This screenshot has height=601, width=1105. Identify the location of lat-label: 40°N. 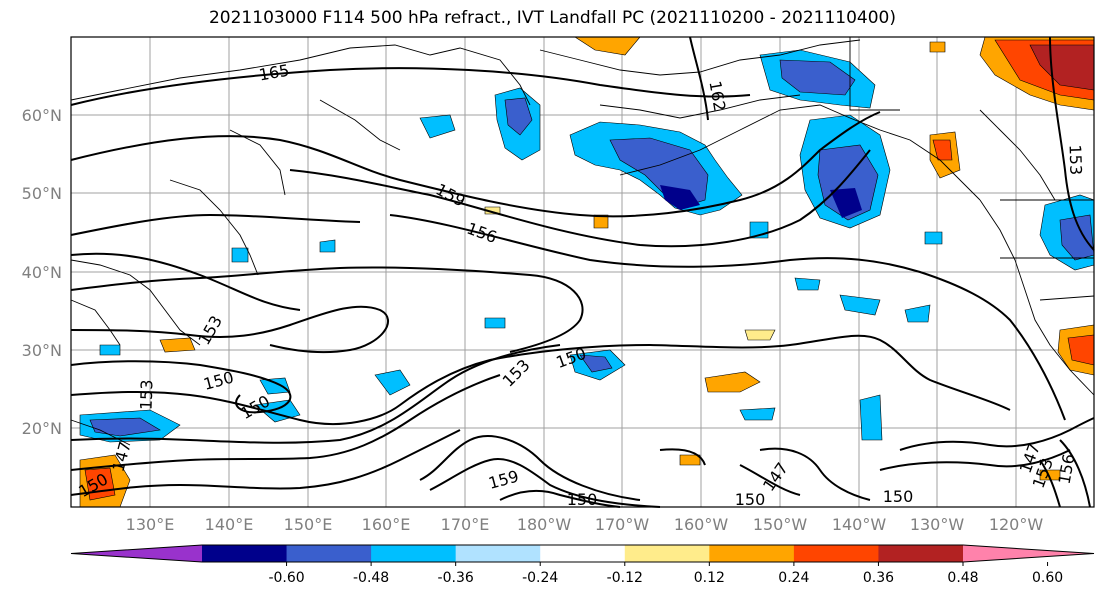
(42, 272).